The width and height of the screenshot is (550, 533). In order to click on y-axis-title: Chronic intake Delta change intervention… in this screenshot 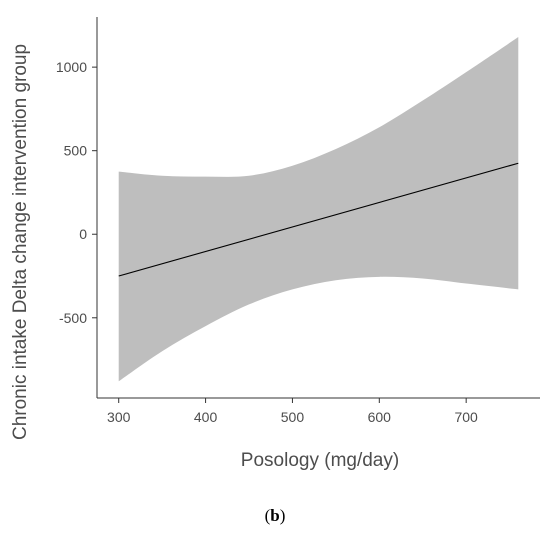, I will do `click(20, 242)`.